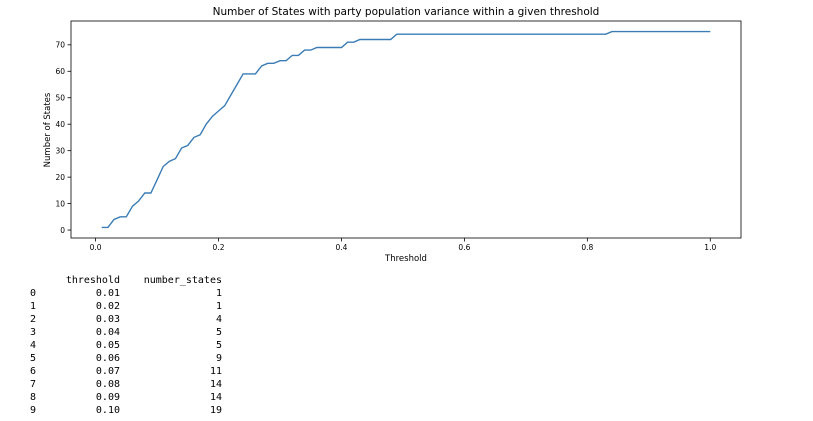 The width and height of the screenshot is (813, 421). Describe the element at coordinates (126, 397) in the screenshot. I see `table-row: 8 0.09 14` at that location.